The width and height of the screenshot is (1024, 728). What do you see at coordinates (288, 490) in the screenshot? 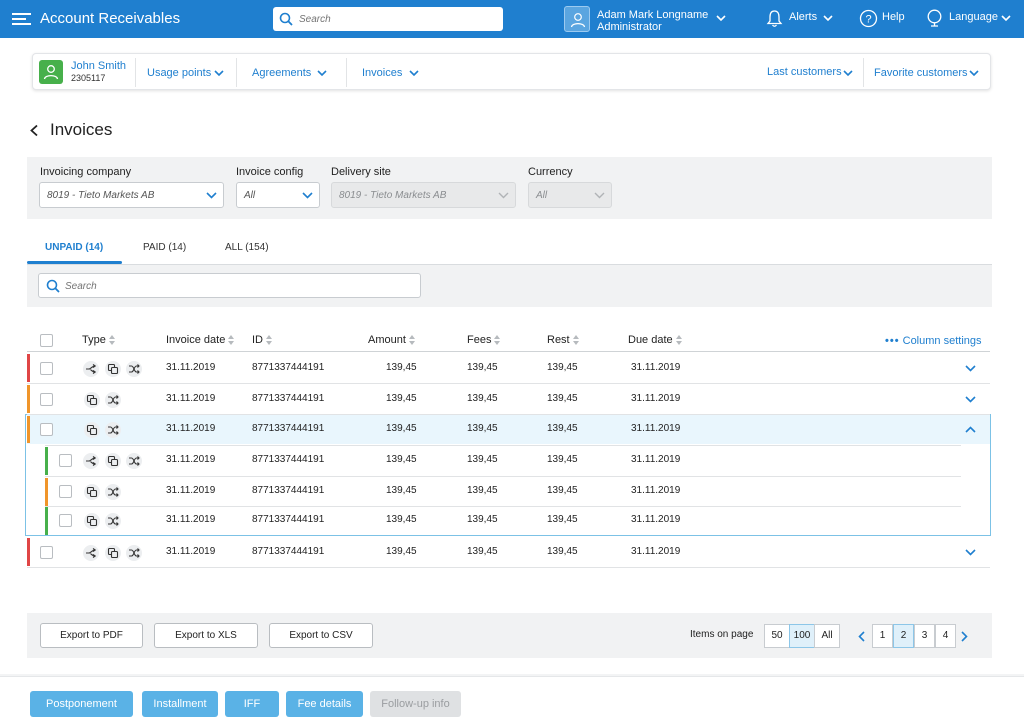
I see `cell-id: 8771337444191` at bounding box center [288, 490].